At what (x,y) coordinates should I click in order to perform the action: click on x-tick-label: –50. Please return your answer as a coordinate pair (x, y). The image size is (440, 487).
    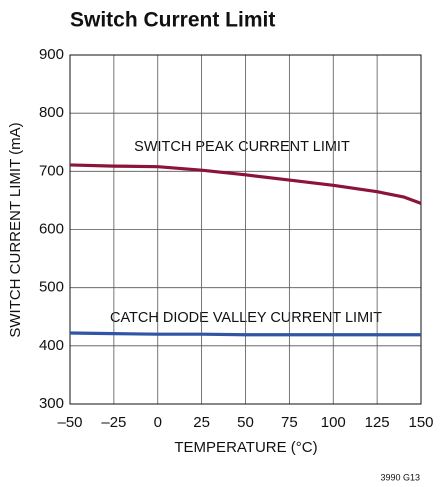
    Looking at the image, I should click on (69, 422).